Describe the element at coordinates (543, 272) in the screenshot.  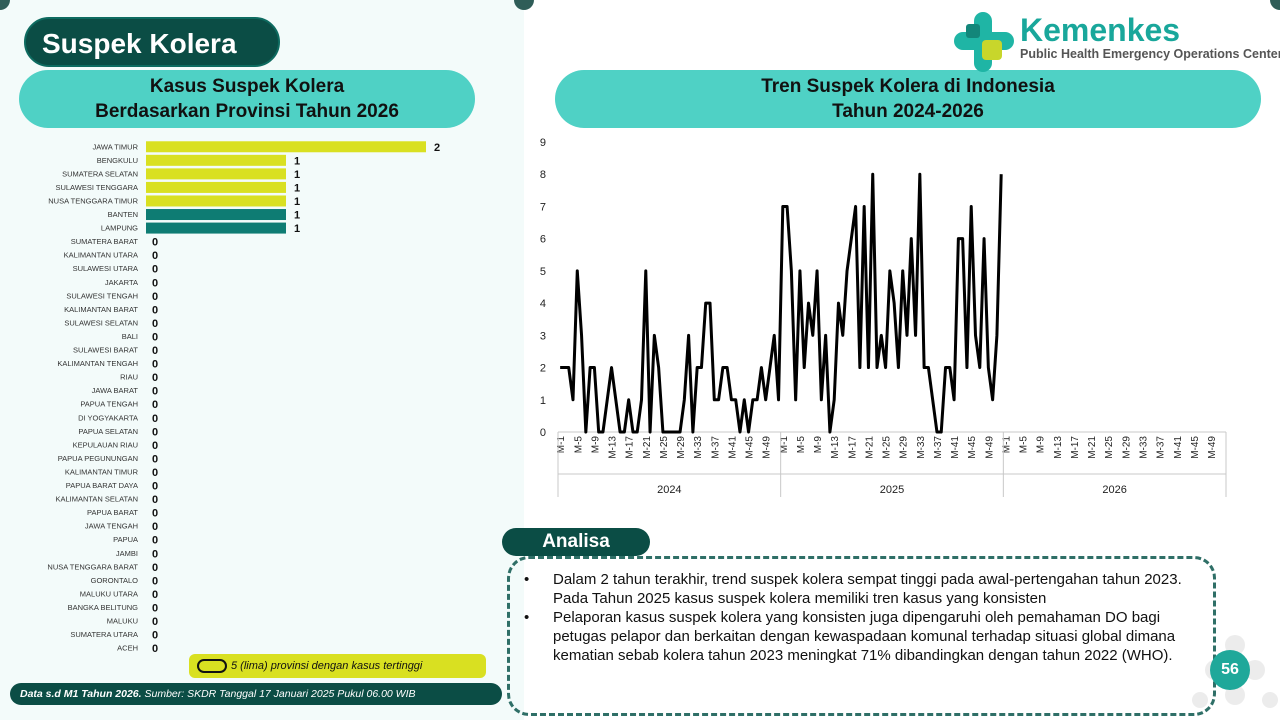
I see `y-tick-label: 5` at that location.